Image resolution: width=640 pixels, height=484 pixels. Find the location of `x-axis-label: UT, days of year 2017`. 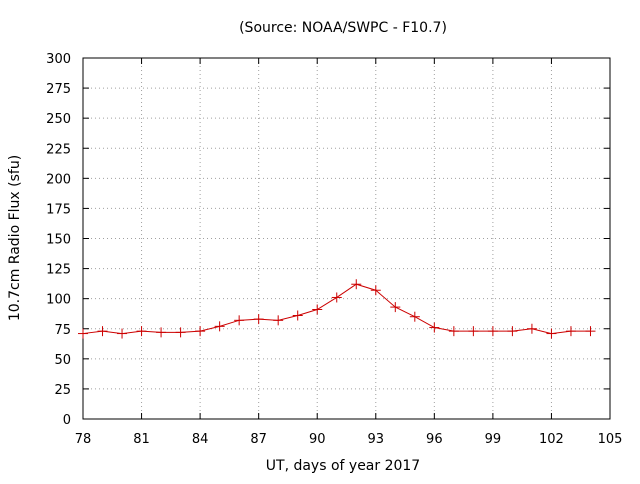

x-axis-label: UT, days of year 2017 is located at coordinates (343, 466).